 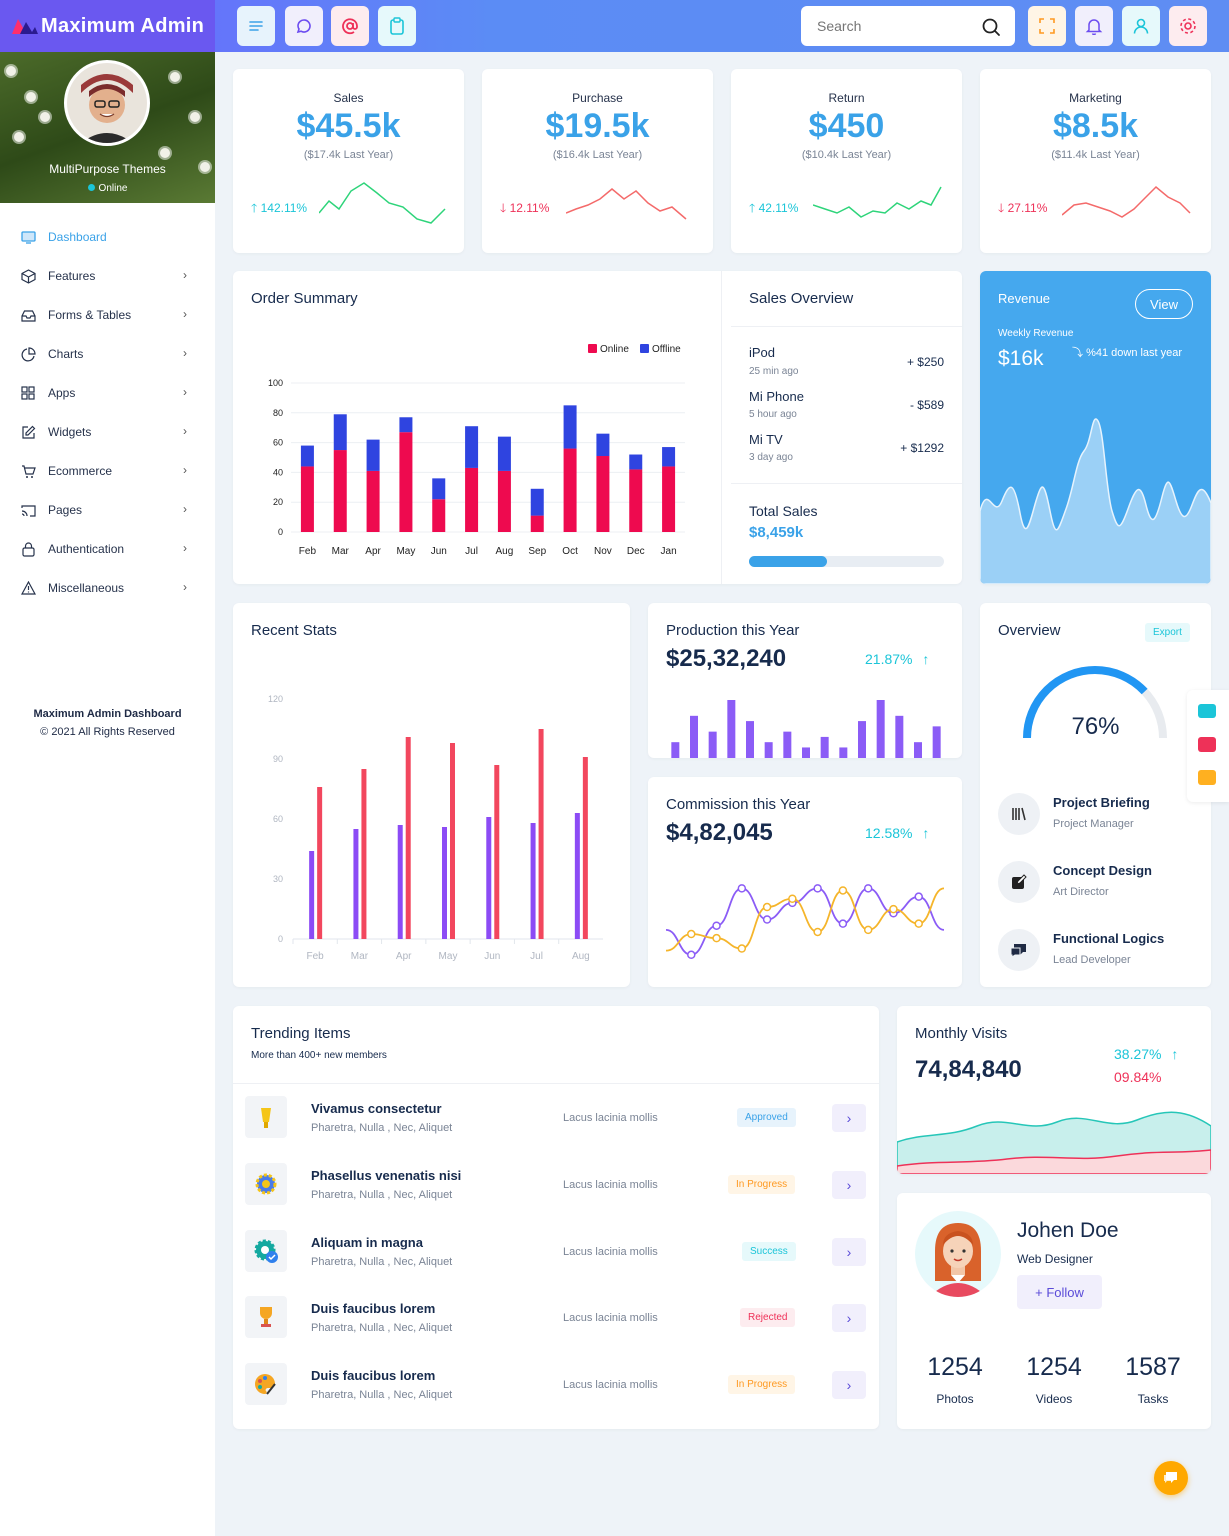 I want to click on mention-button, so click(x=350, y=26).